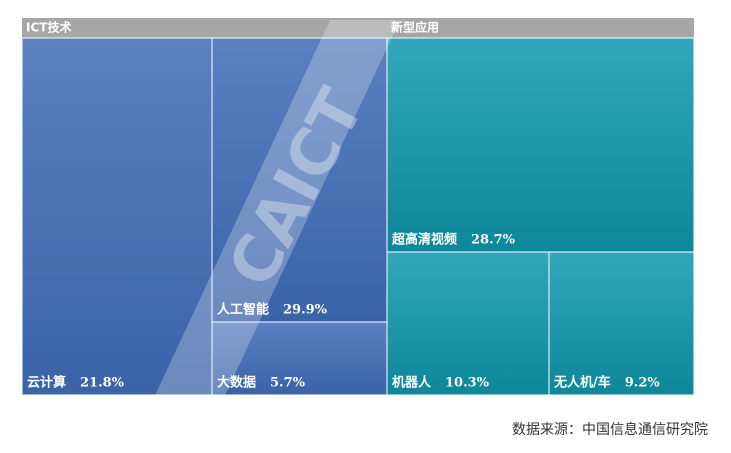 The width and height of the screenshot is (731, 453). I want to click on value-label: 21.8%, so click(102, 383).